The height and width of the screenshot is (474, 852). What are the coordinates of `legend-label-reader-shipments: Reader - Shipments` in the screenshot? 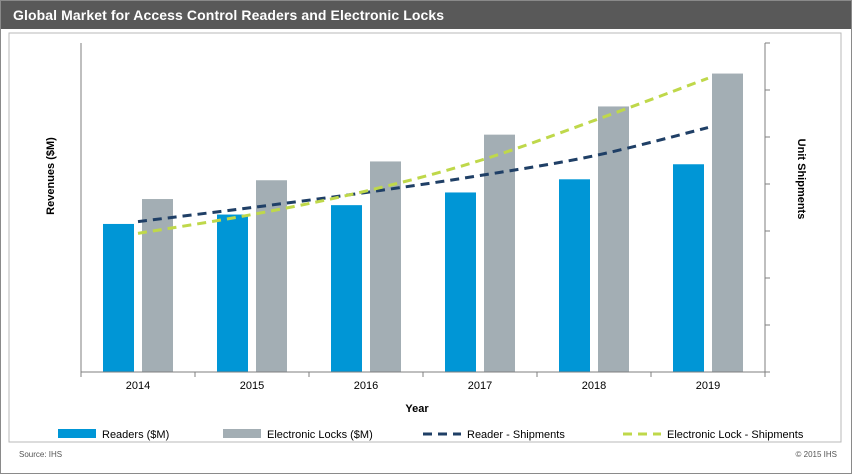 It's located at (516, 435).